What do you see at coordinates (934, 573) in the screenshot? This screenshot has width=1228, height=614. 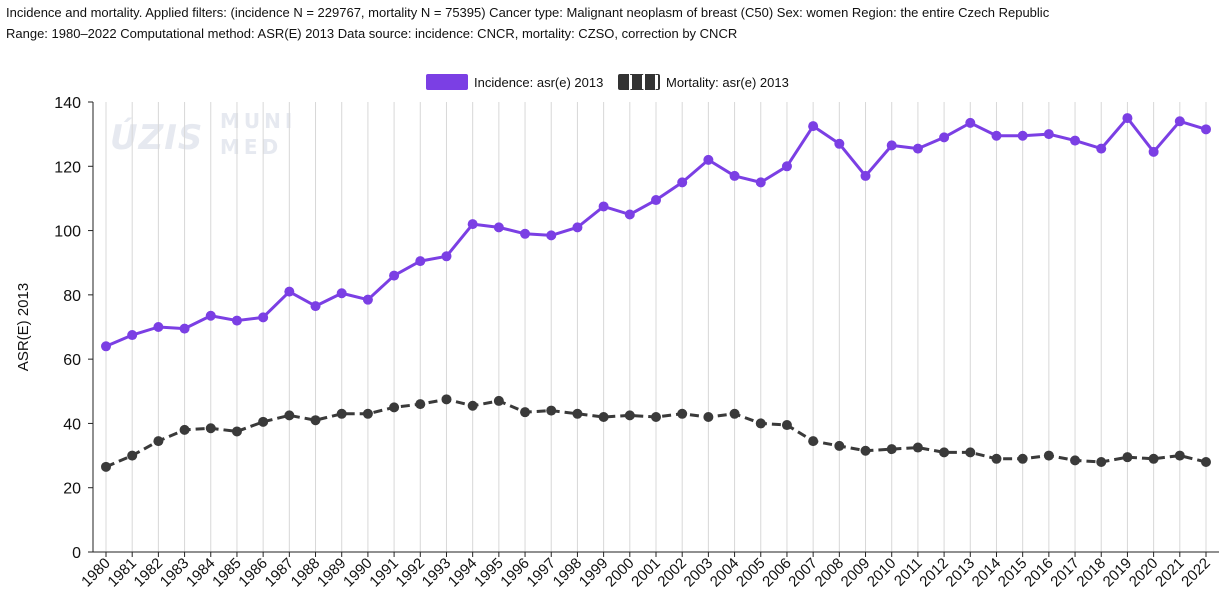 I see `x-tick-label: 2012` at bounding box center [934, 573].